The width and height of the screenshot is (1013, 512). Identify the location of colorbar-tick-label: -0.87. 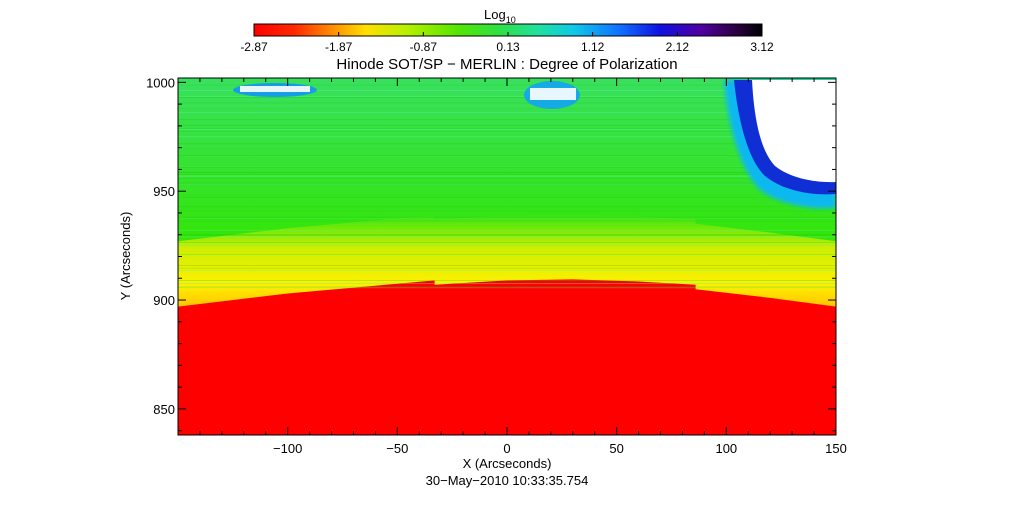
(424, 47).